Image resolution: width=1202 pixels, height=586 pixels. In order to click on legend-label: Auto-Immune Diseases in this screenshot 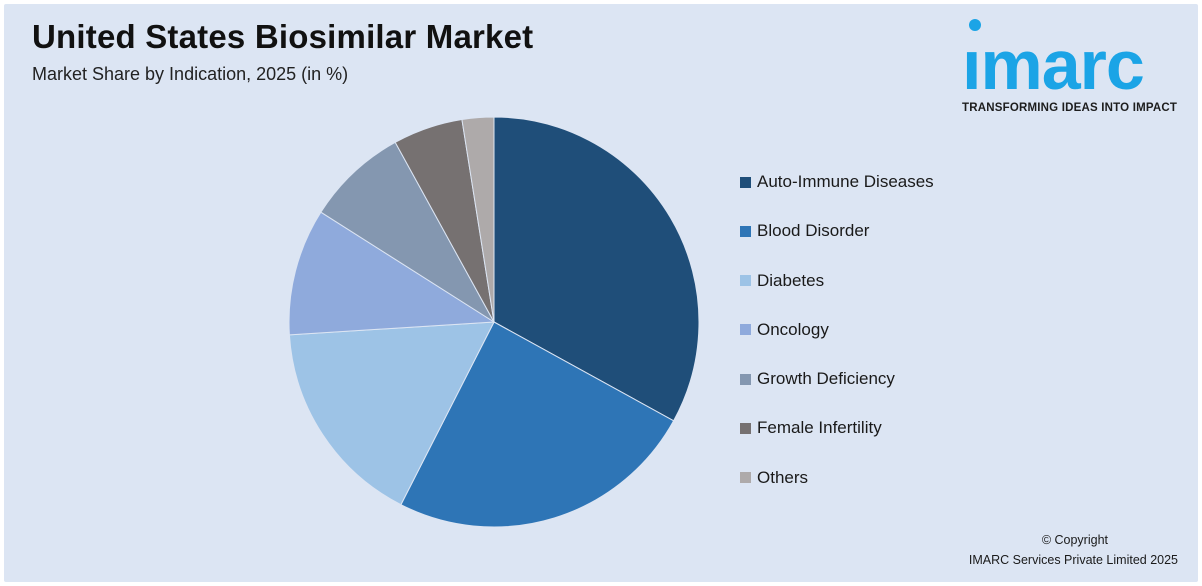, I will do `click(845, 181)`.